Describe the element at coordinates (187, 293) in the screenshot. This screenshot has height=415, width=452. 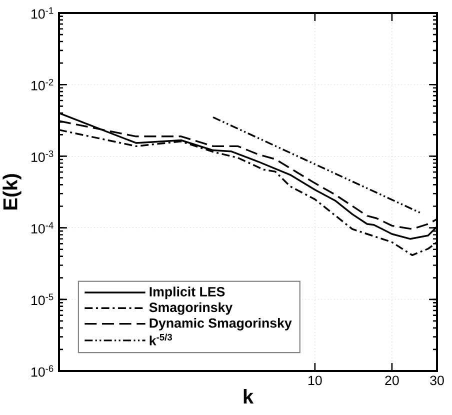
I see `legend-label: Implicit LES` at that location.